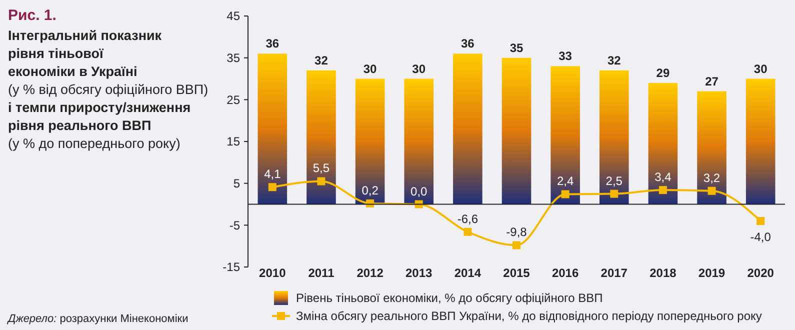 The image size is (795, 330). I want to click on legend-label: Рівень тіньової економіки, % до обсягу офіційного ВВП, so click(449, 298).